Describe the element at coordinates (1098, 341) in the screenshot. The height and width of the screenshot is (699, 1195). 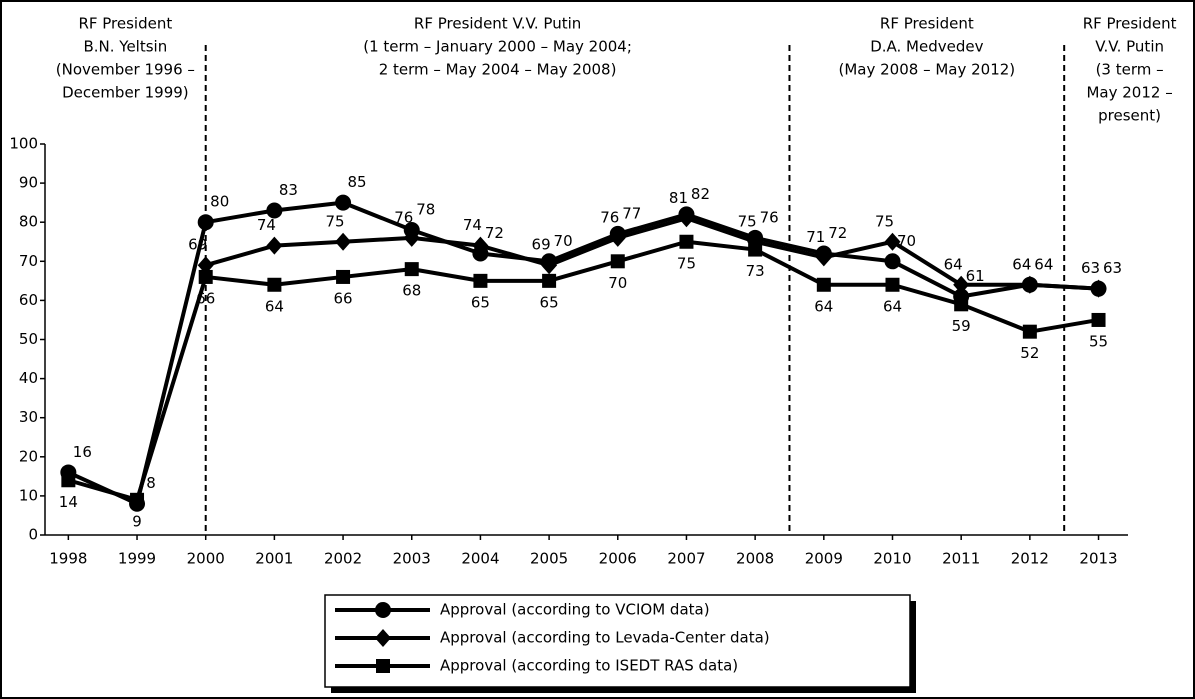
I see `data-label: 55` at that location.